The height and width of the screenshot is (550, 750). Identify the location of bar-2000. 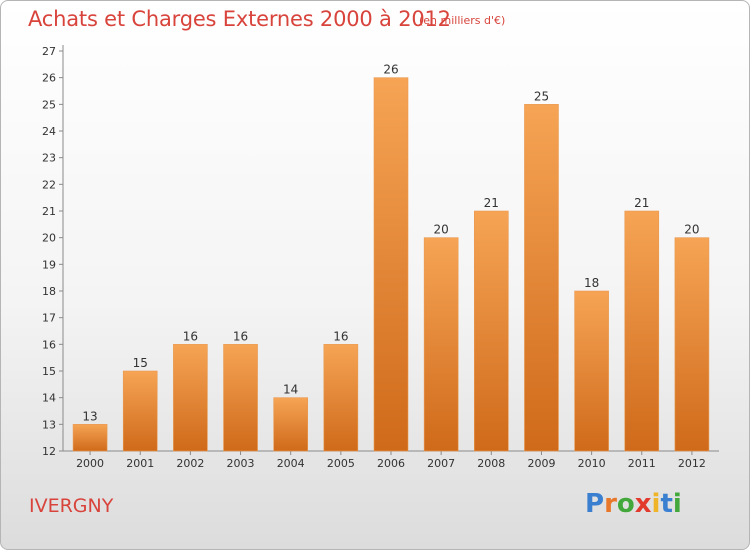
(90, 438).